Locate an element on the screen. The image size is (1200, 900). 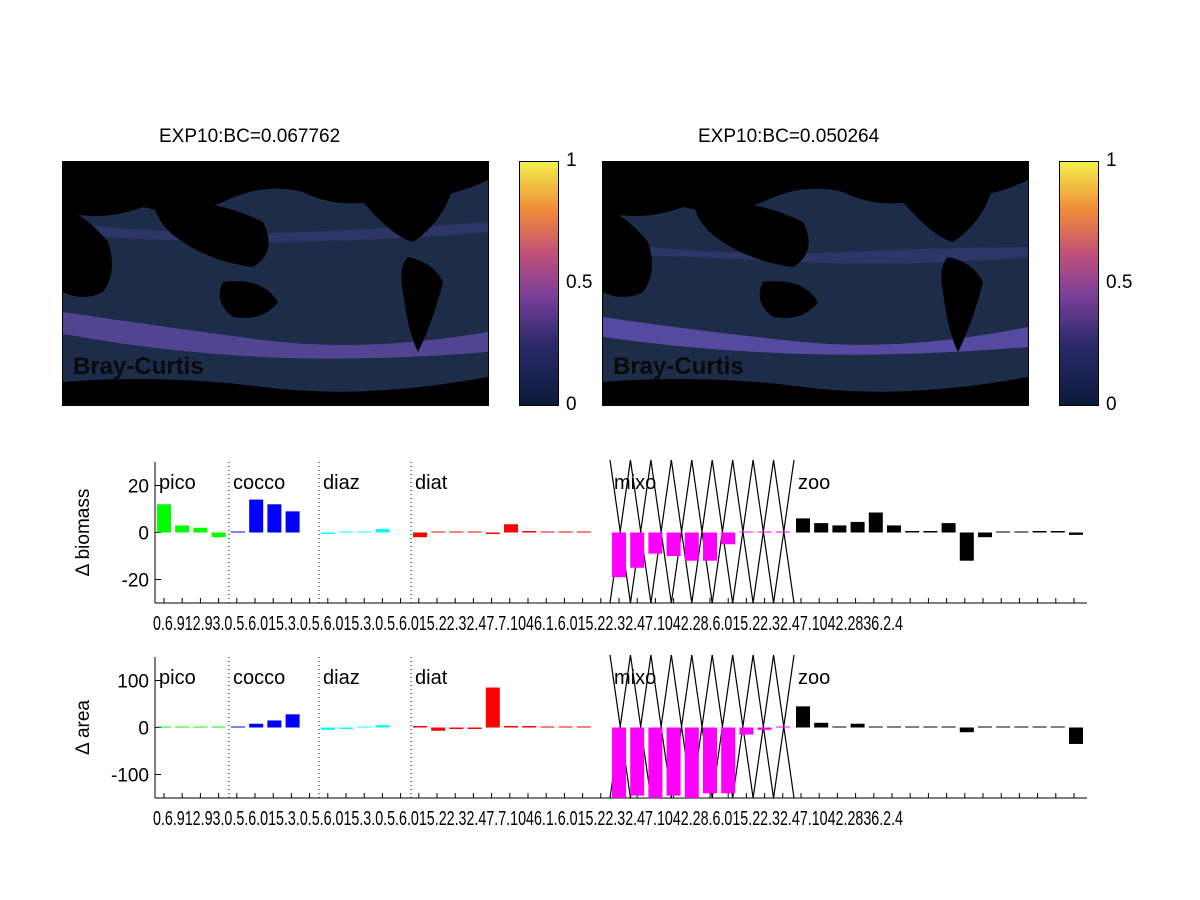
y-tick-label: 100 is located at coordinates (133, 682).